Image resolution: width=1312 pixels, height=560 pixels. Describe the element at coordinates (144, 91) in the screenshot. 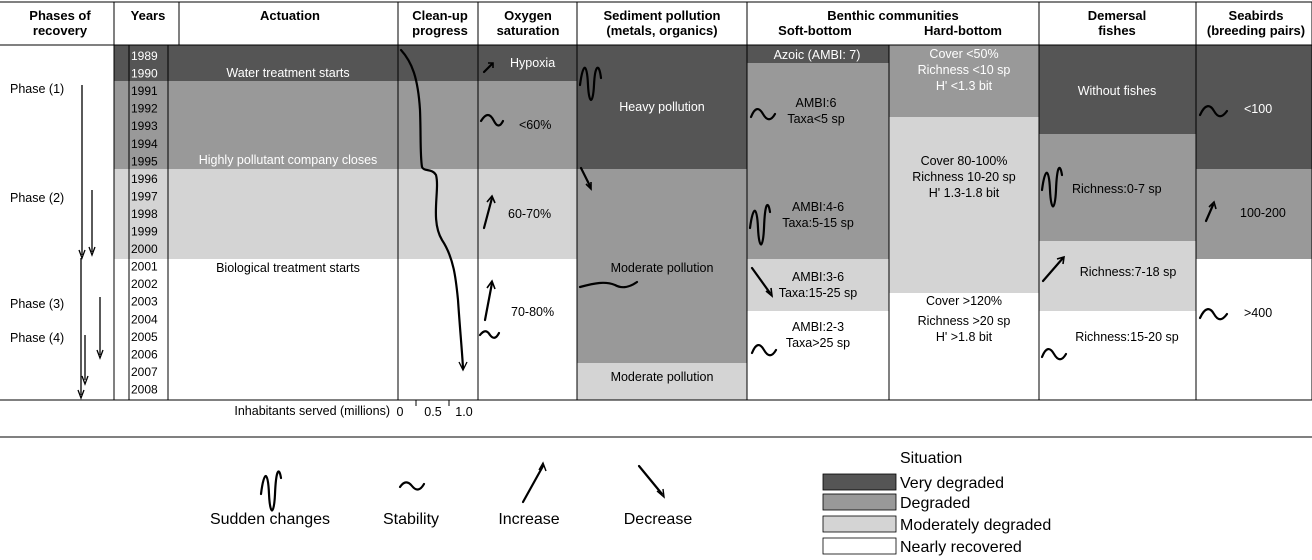

I see `year-label: 1991` at that location.